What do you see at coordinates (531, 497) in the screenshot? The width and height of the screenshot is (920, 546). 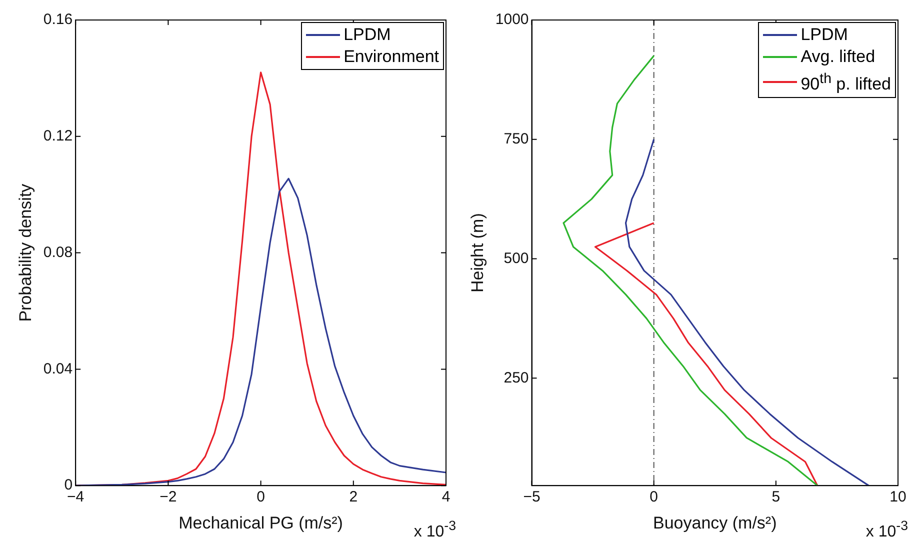 I see `x-tick-label: −5` at bounding box center [531, 497].